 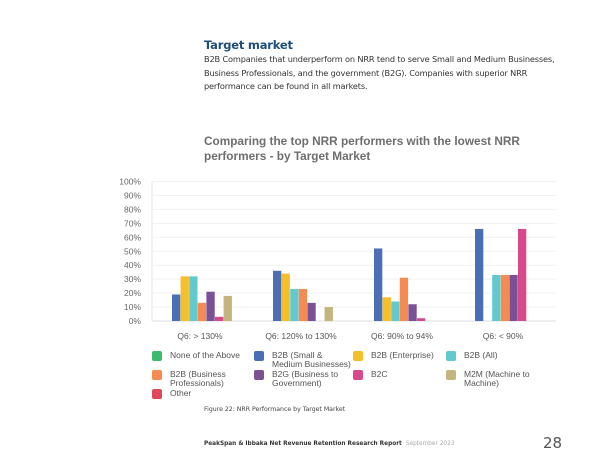 I want to click on legend-label: None of the Above, so click(x=205, y=355).